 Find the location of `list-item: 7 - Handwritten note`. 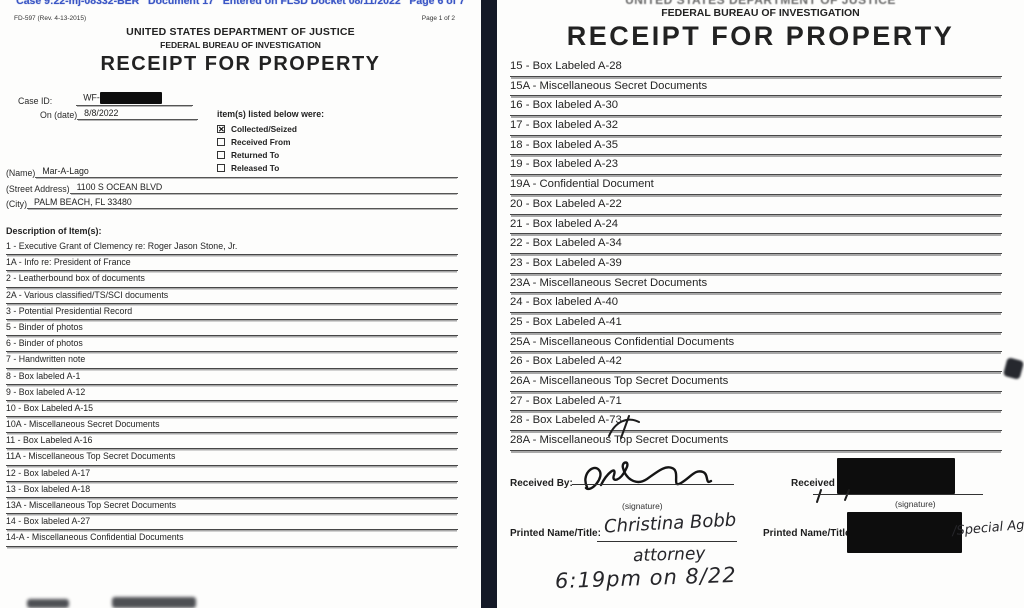

list-item: 7 - Handwritten note is located at coordinates (232, 360).